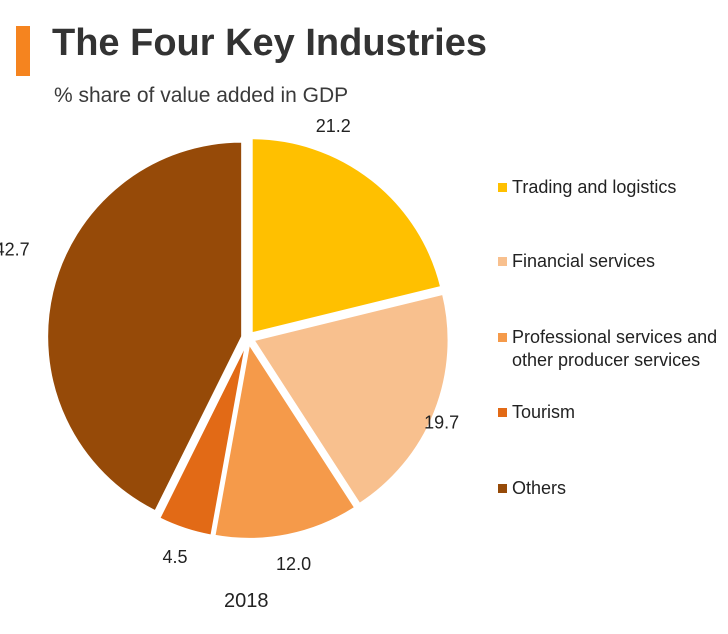  I want to click on legend-item-trading: Trading and logistics, so click(612, 187).